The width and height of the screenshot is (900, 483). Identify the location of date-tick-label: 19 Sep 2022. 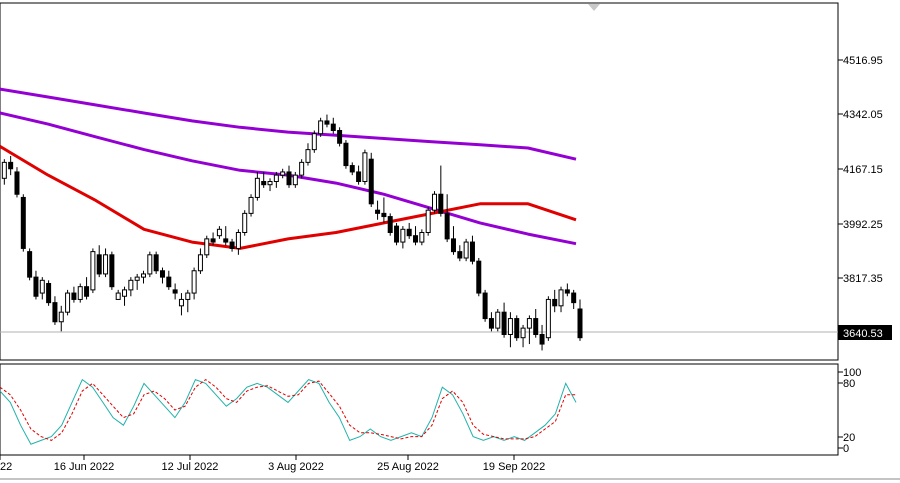
(514, 467).